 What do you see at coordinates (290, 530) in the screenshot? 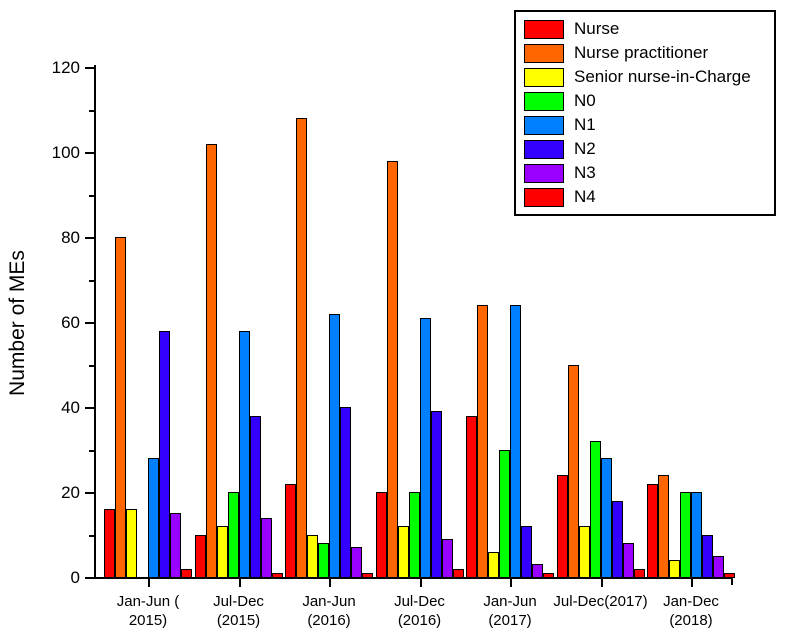
I see `bar-nurse-g3` at bounding box center [290, 530].